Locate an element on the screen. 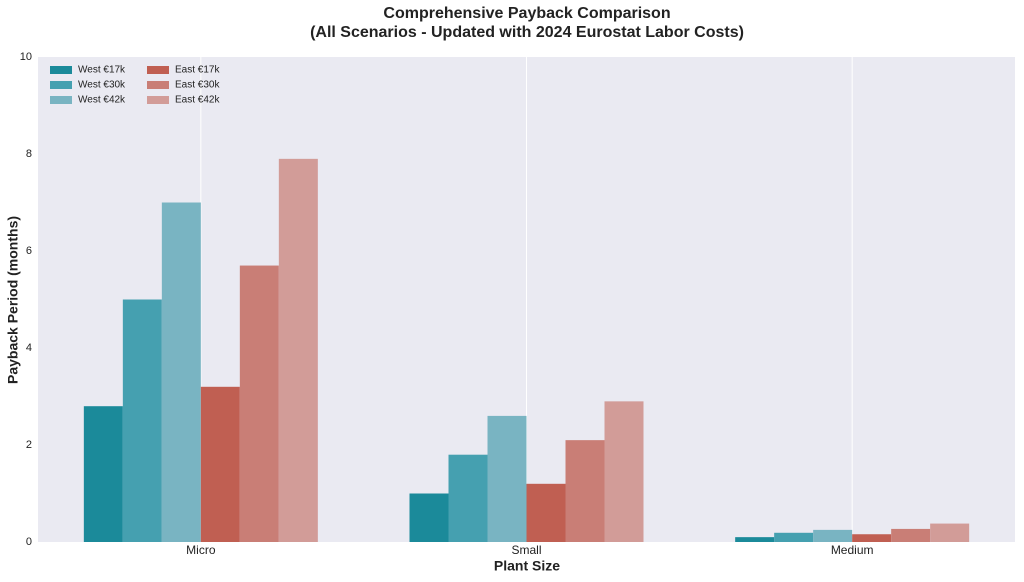 This screenshot has width=1024, height=582. y-tick-label: 4 is located at coordinates (29, 348).